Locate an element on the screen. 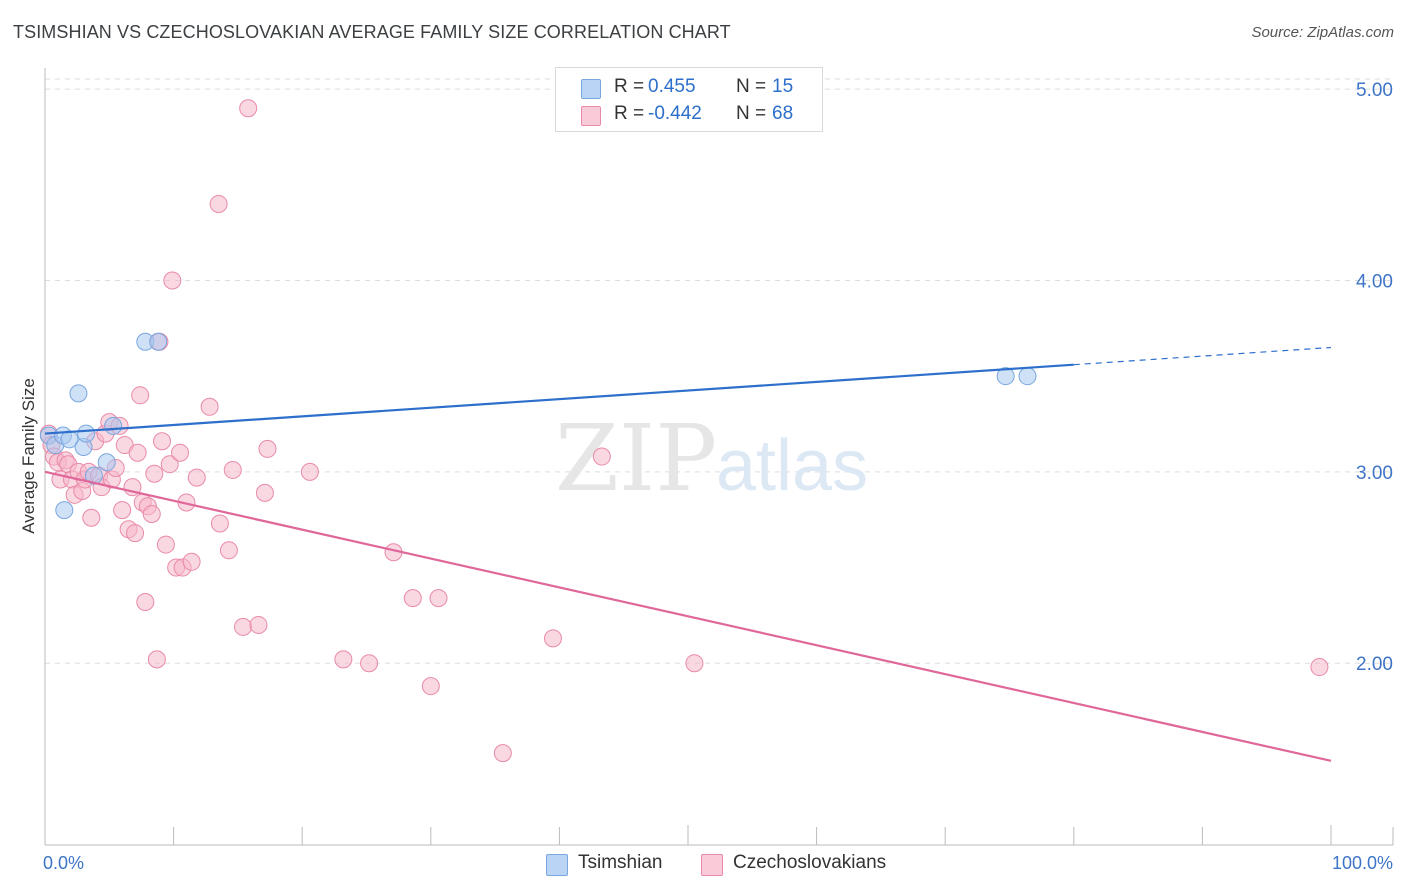 This screenshot has height=892, width=1406. watermark-zip: ZIP is located at coordinates (636, 458).